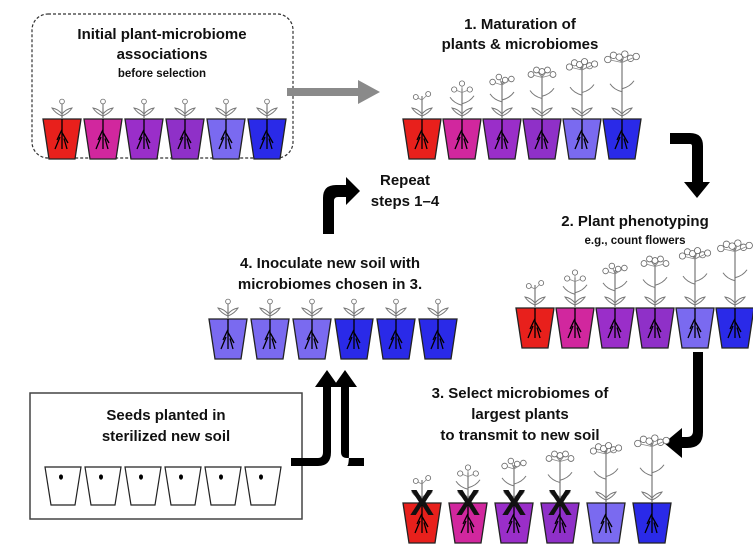 The image size is (753, 553). What do you see at coordinates (405, 201) in the screenshot?
I see `repeat-line2: steps 1–4` at bounding box center [405, 201].